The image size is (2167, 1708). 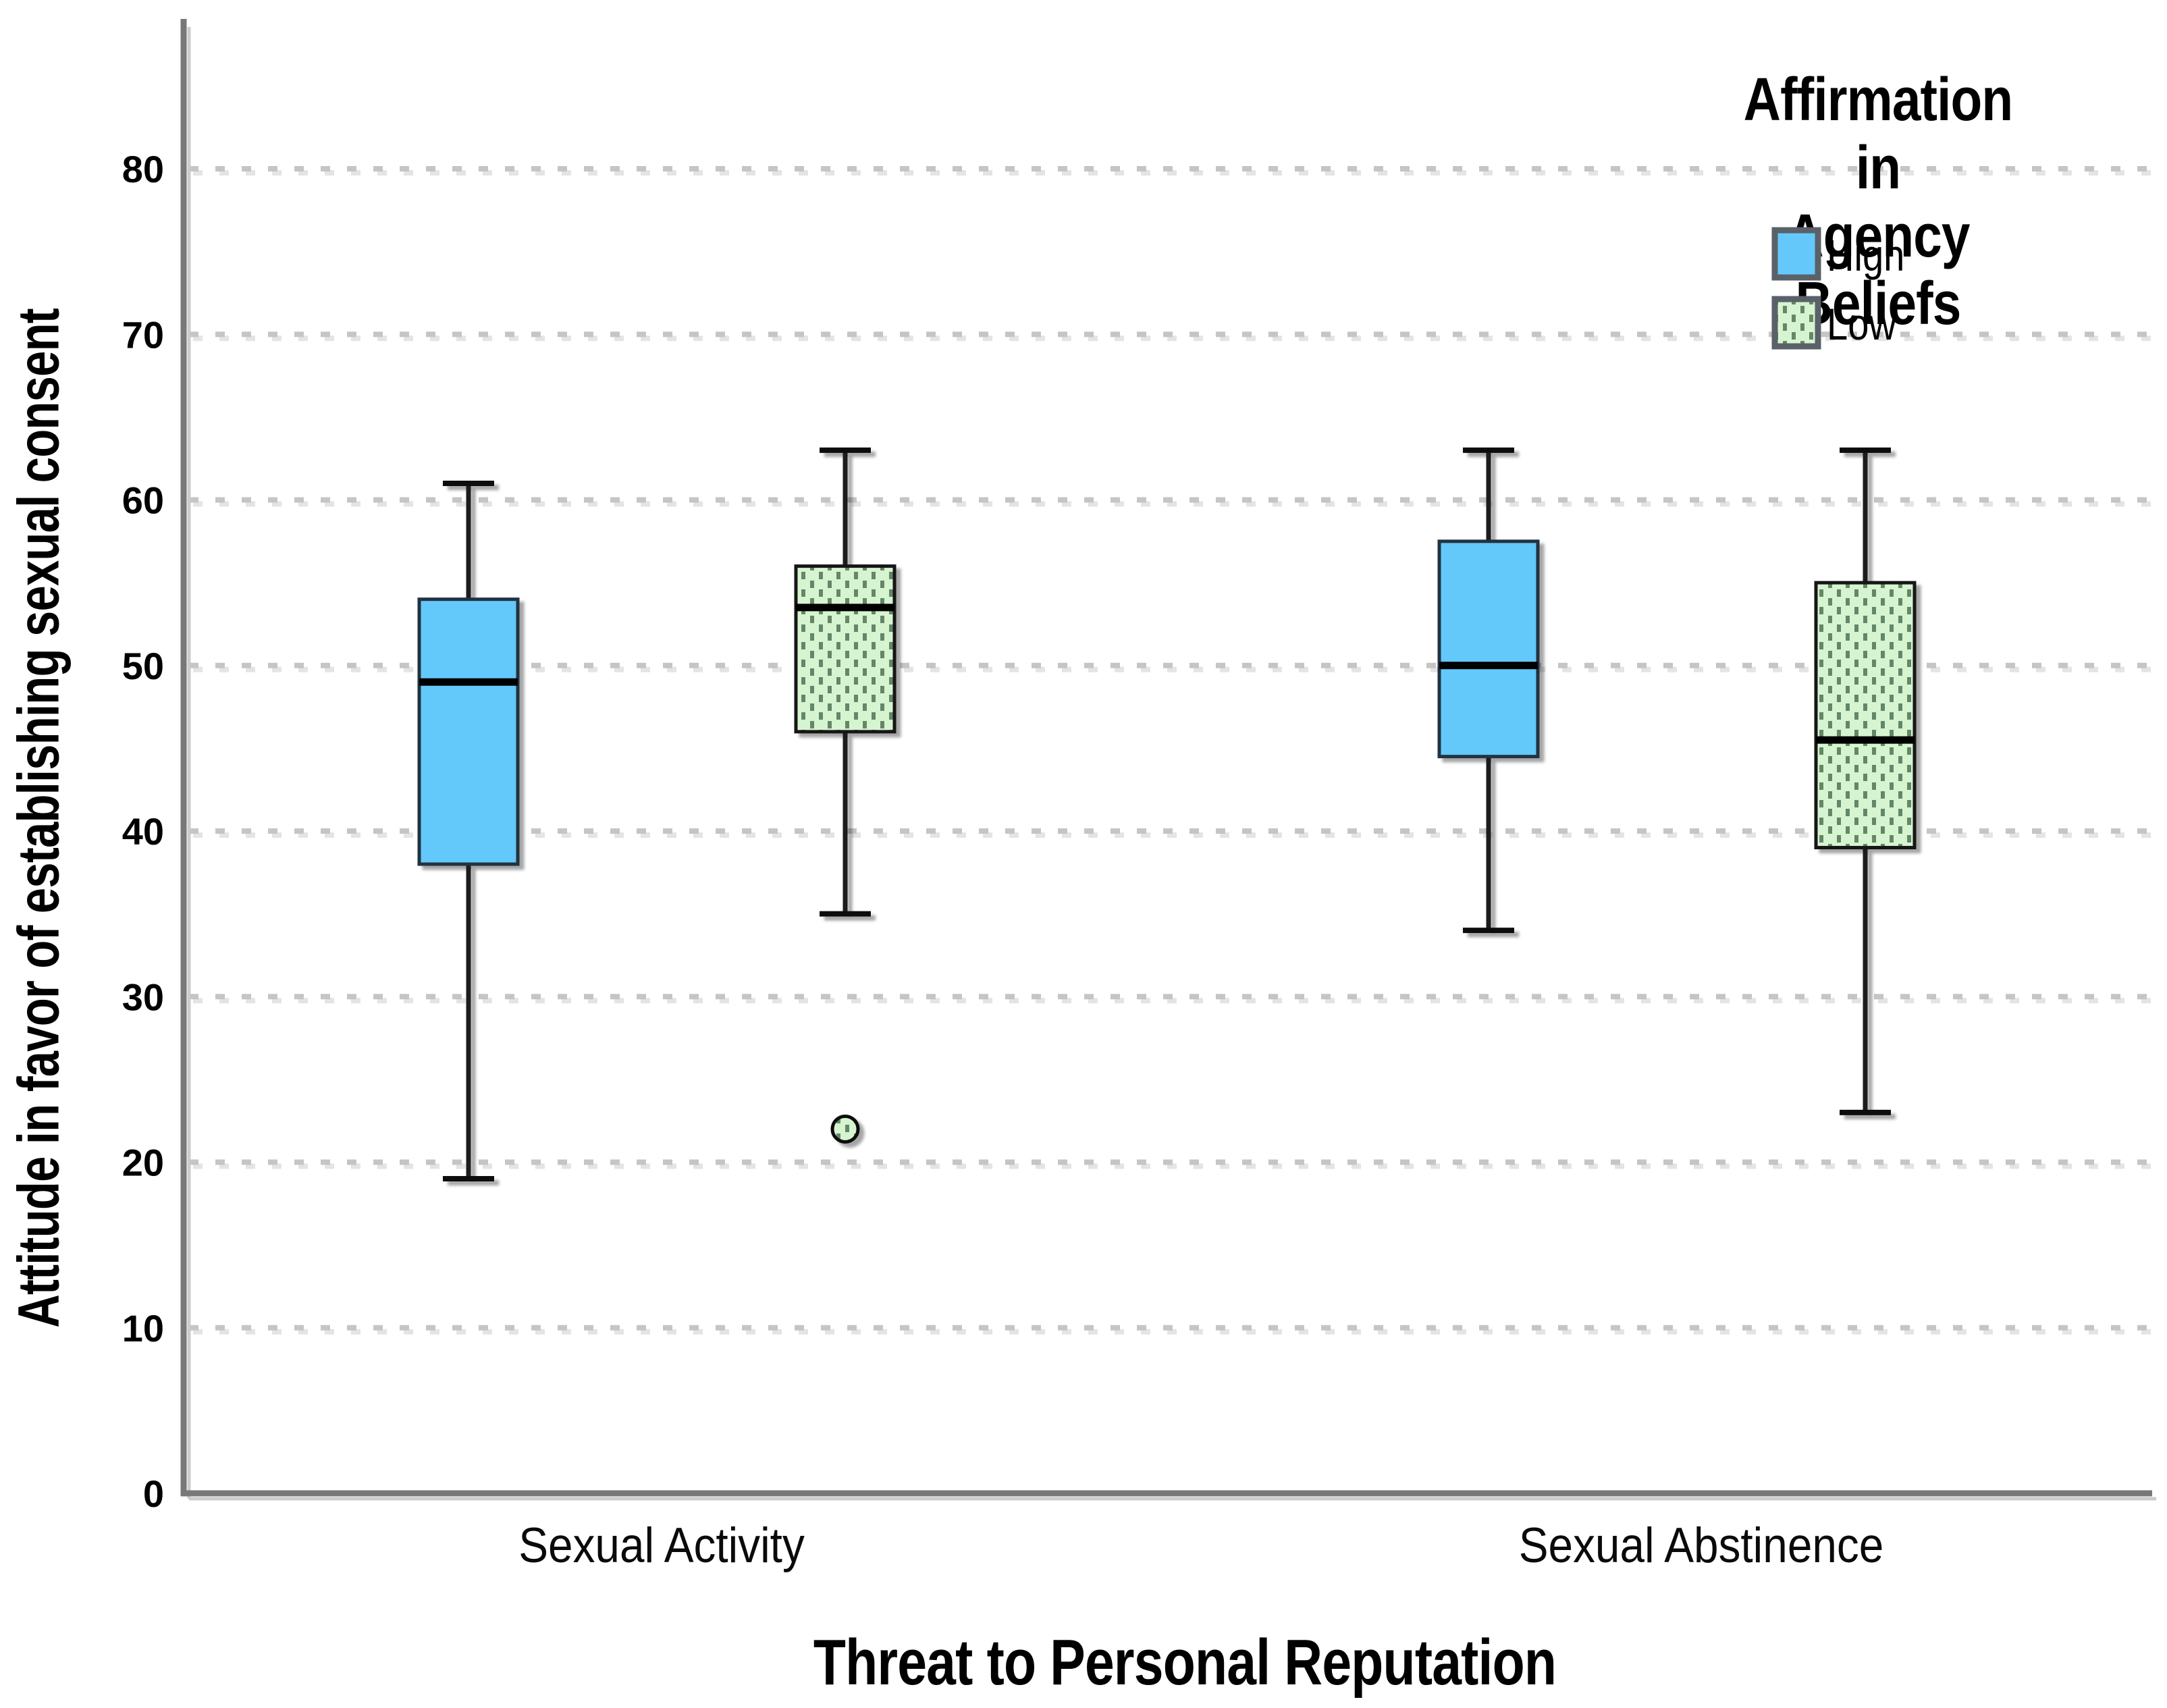 What do you see at coordinates (143, 1328) in the screenshot?
I see `y-tick-label: 10` at bounding box center [143, 1328].